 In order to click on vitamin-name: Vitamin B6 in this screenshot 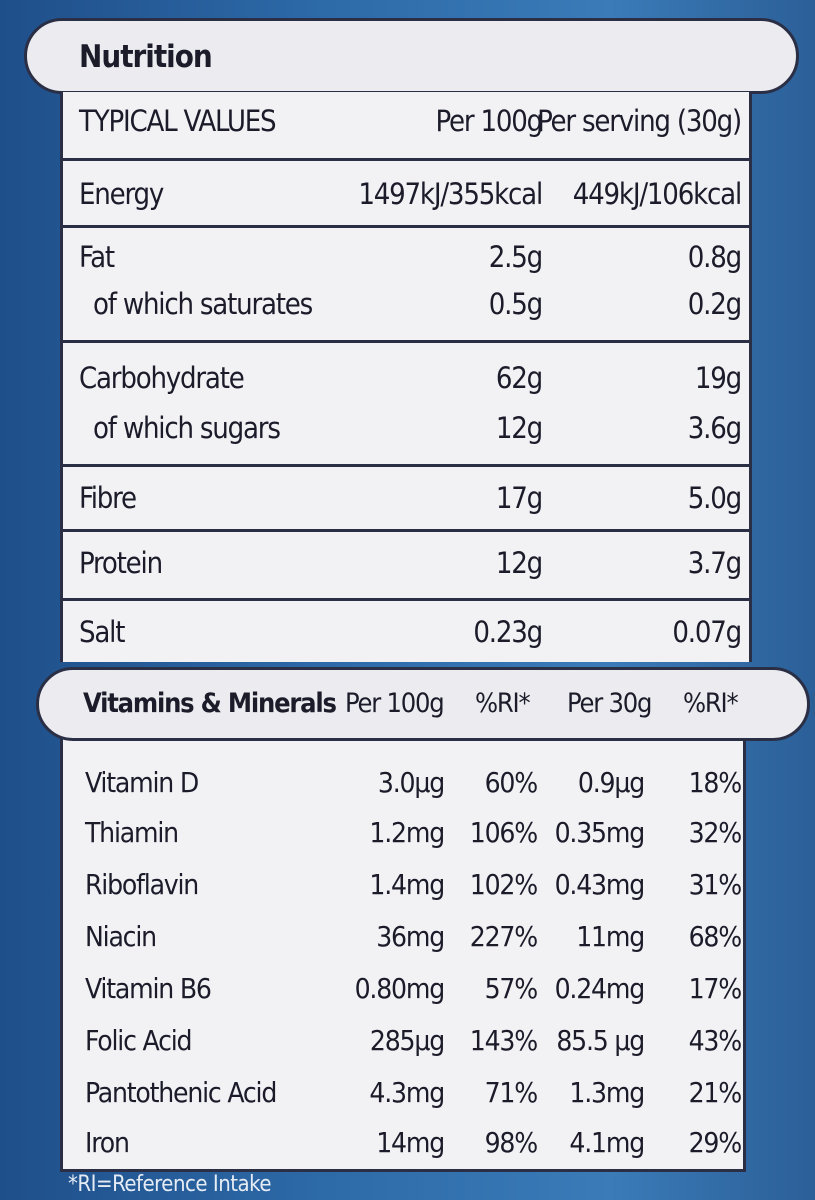, I will do `click(148, 988)`.